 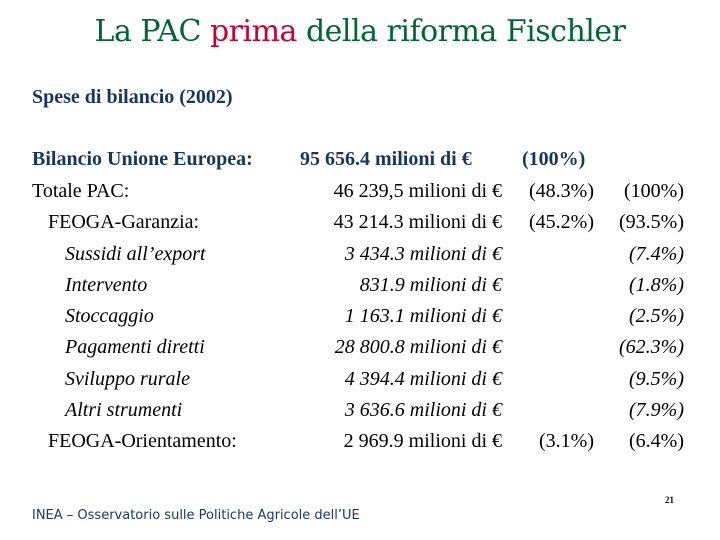 I want to click on row-amount: 831.9 milioni di €, so click(x=430, y=284).